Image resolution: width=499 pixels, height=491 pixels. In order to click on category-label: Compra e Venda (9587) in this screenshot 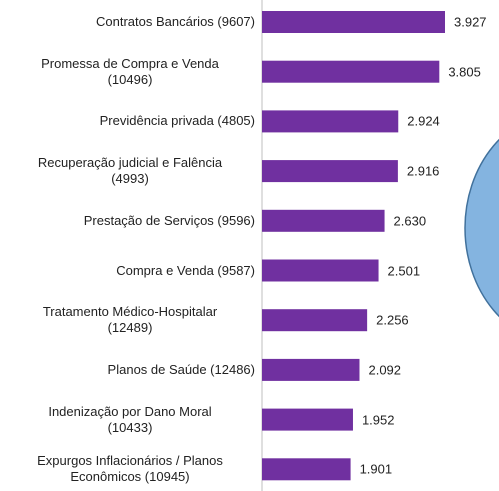, I will do `click(185, 270)`.